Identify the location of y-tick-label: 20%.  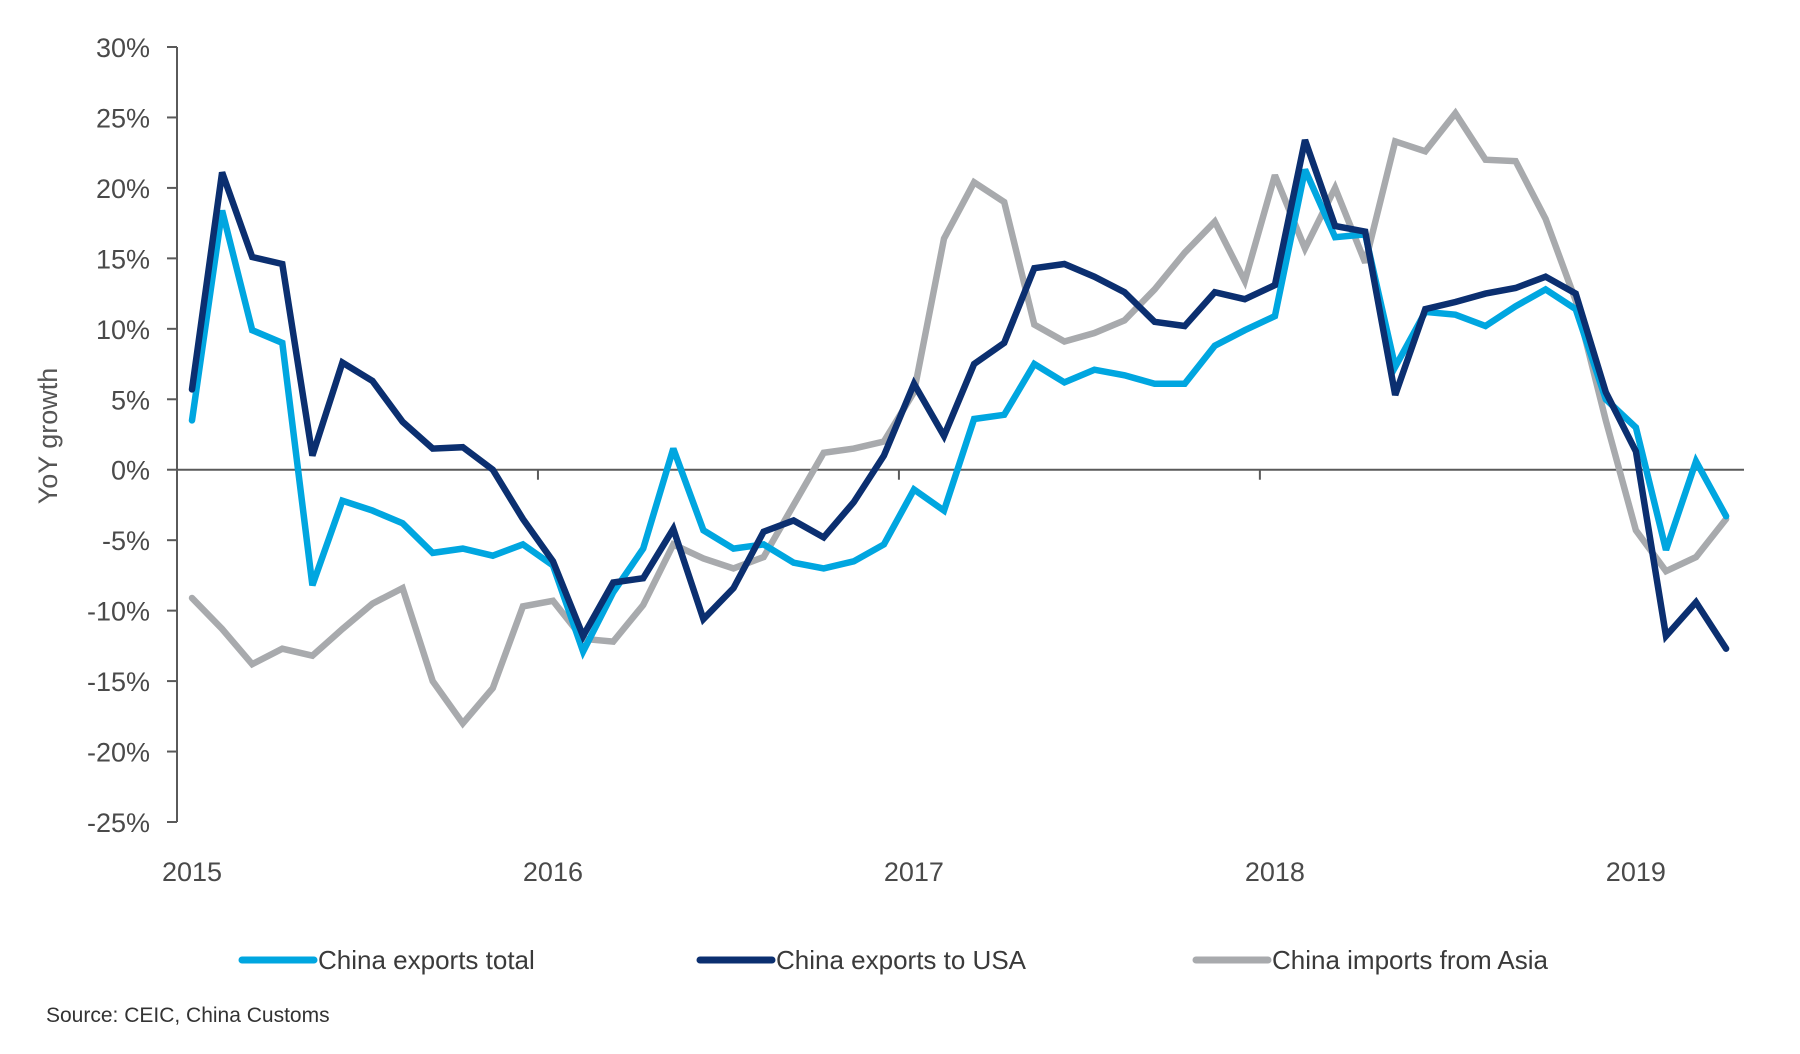
(123, 189).